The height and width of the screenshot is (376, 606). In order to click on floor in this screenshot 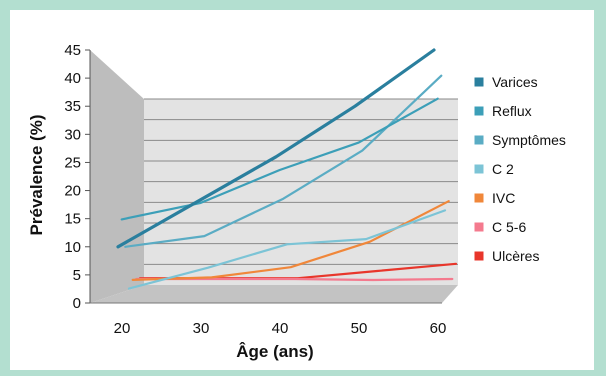, I will do `click(274, 294)`.